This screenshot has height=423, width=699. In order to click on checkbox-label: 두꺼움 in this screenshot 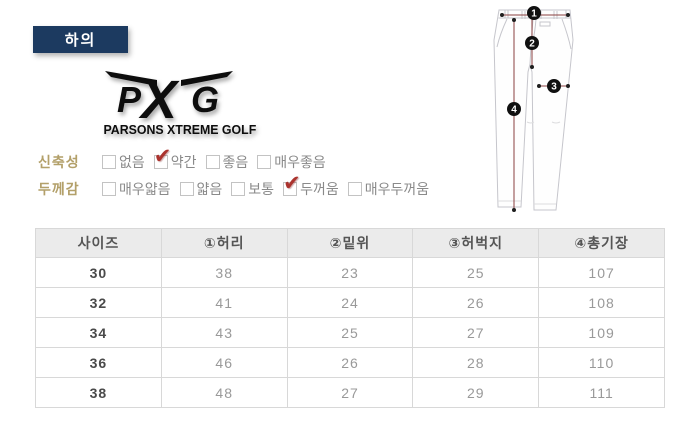, I will do `click(319, 189)`.